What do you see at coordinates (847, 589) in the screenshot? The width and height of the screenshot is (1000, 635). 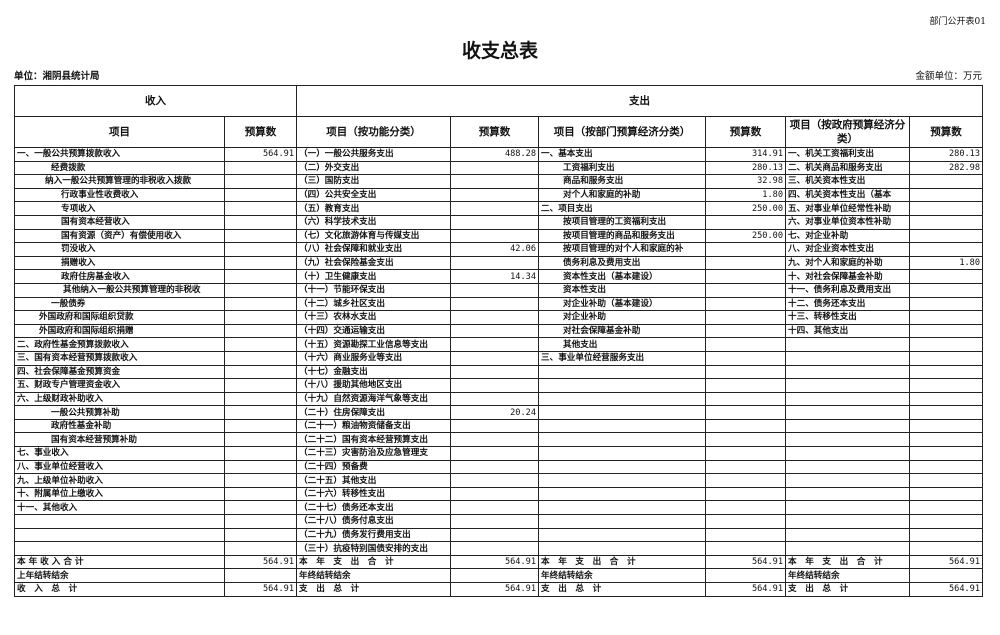 I see `gov-econ-item-cell: 支 出 总 计` at bounding box center [847, 589].